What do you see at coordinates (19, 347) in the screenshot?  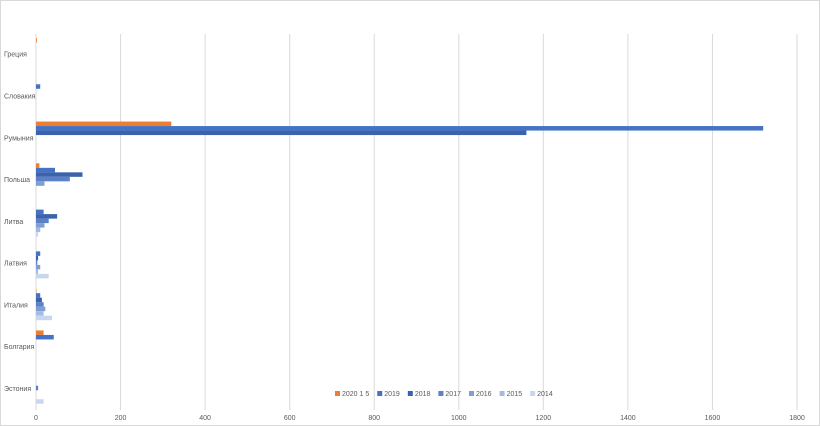 I see `y-tick-label: Болгария` at bounding box center [19, 347].